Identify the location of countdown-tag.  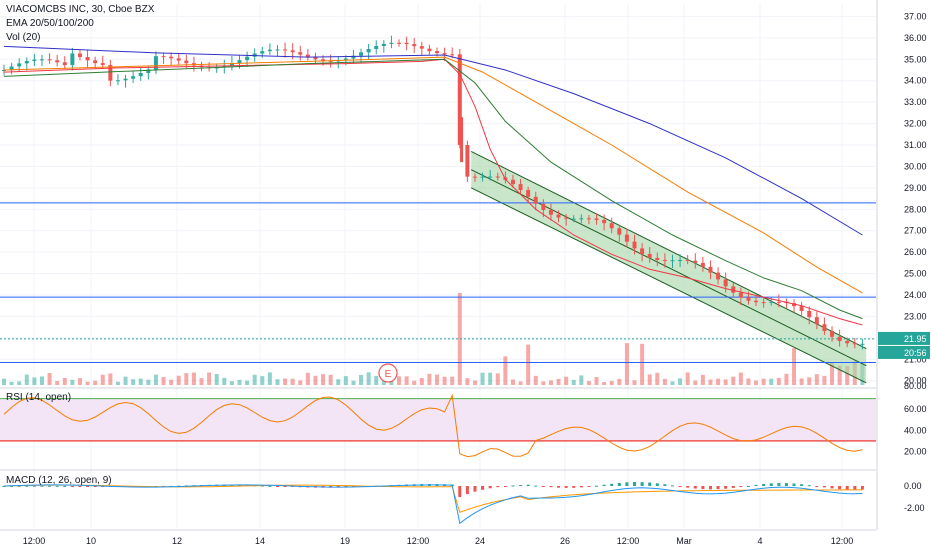
(904, 352).